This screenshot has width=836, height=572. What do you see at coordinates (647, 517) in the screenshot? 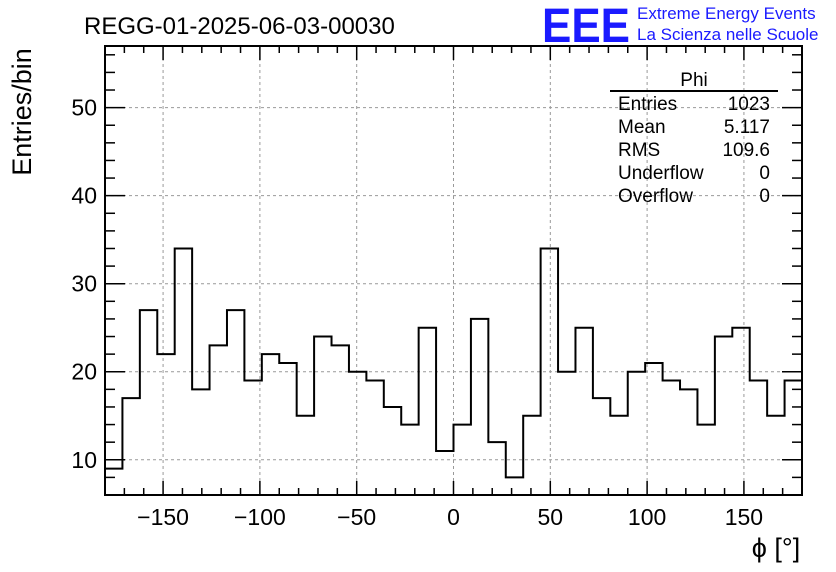
I see `x-tick-label: 100` at bounding box center [647, 517].